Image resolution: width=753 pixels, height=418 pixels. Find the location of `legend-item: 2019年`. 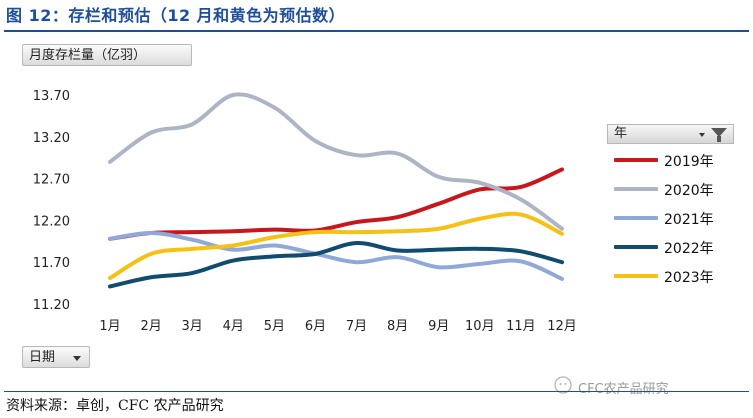

legend-item: 2019年 is located at coordinates (674, 160).